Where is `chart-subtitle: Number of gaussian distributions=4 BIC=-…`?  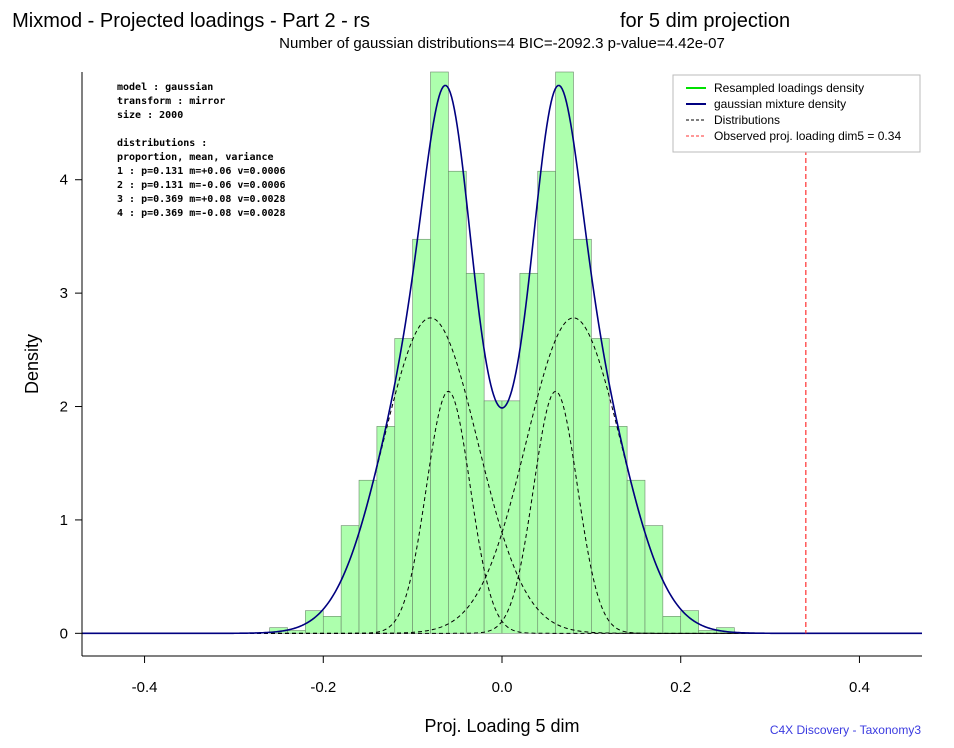 chart-subtitle: Number of gaussian distributions=4 BIC=-… is located at coordinates (502, 43).